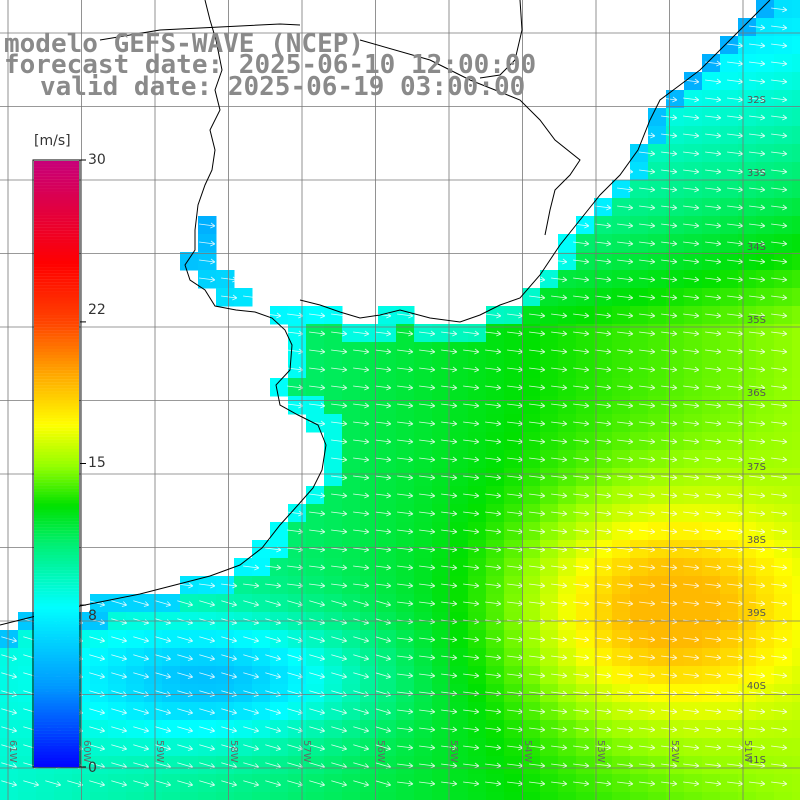 This screenshot has width=800, height=800. I want to click on longitude-label: 56W, so click(380, 751).